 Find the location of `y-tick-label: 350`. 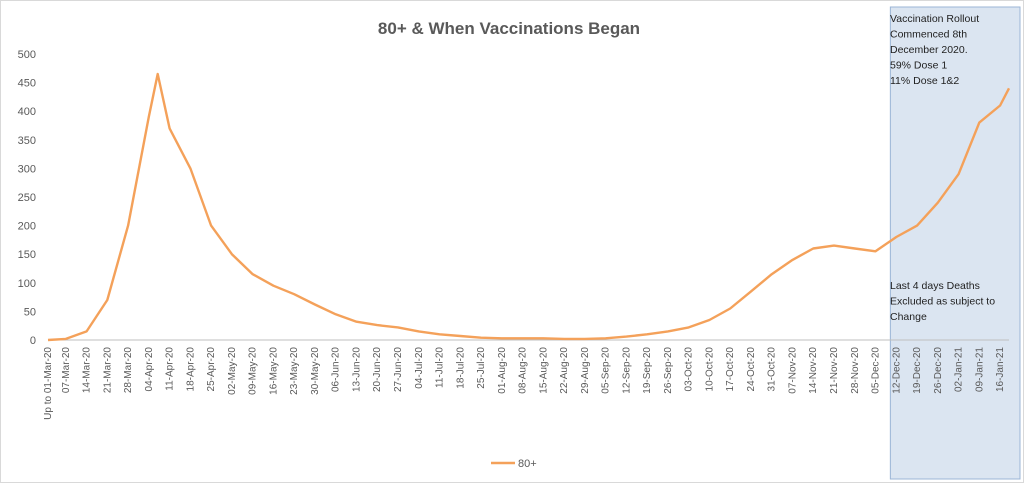

y-tick-label: 350 is located at coordinates (27, 141).